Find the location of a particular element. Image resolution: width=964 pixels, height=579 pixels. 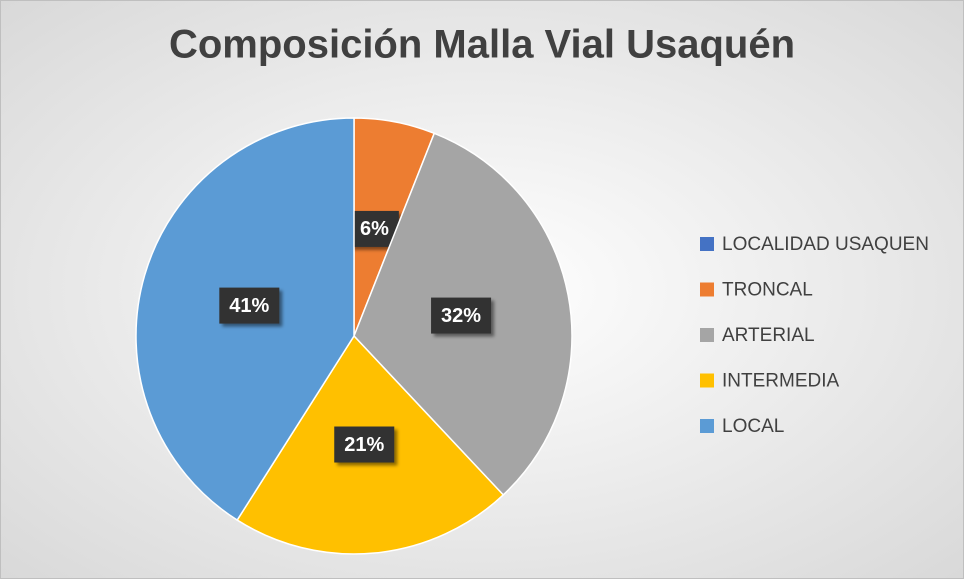

legend-label: TRONCAL is located at coordinates (767, 290).